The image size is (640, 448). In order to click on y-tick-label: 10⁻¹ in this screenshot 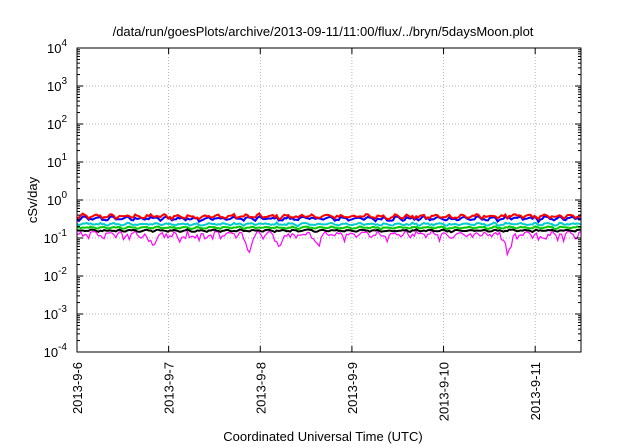, I will do `click(56, 237)`.